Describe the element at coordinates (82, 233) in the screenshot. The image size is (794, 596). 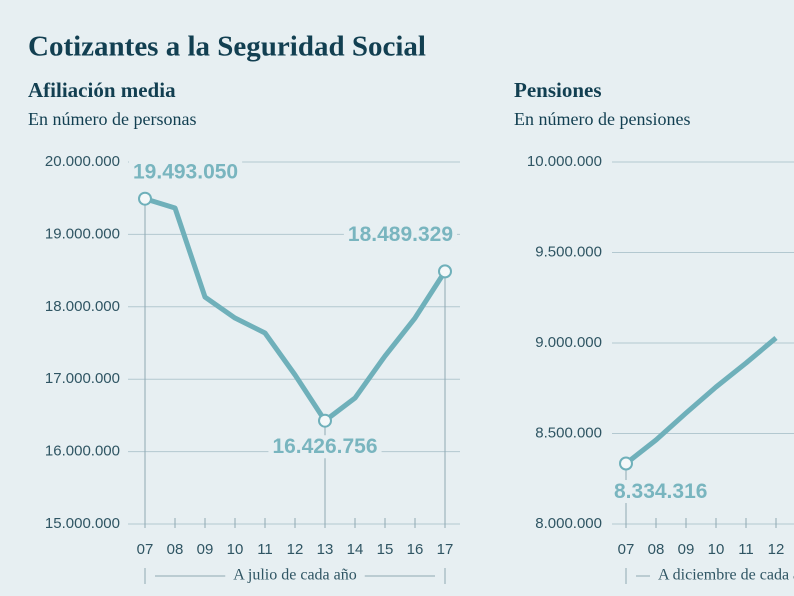
I see `y-tick-label: 19.000.000` at that location.